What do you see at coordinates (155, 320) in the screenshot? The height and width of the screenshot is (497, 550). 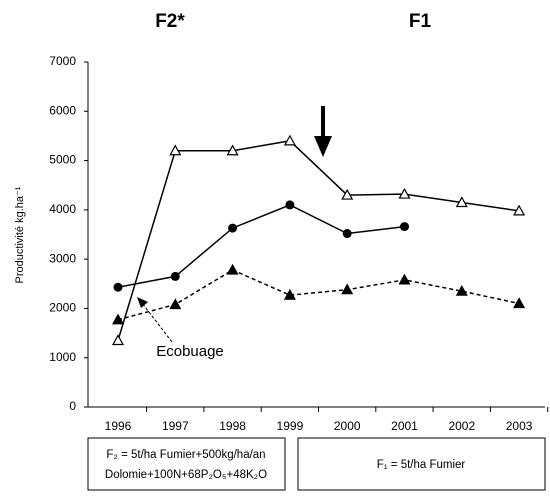 I see `pointer-arrow` at bounding box center [155, 320].